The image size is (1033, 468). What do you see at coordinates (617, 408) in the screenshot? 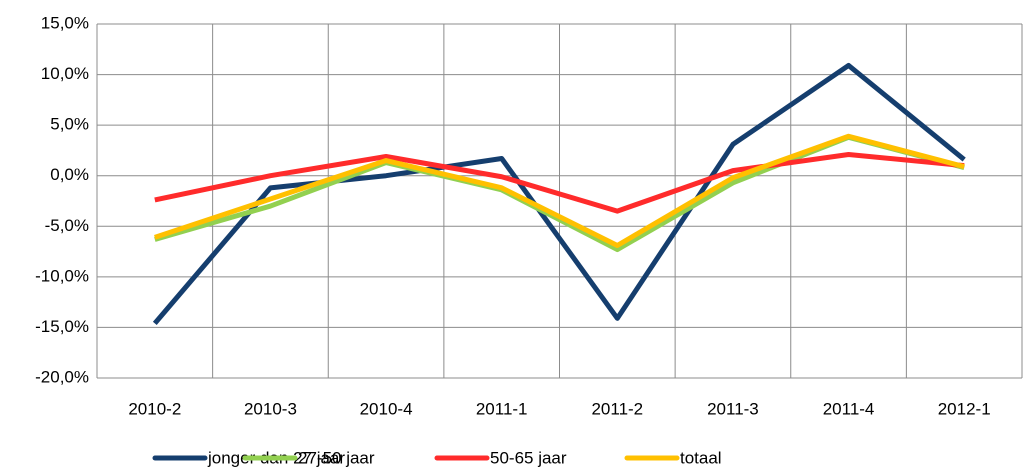
I see `x-tick-label: 2011-2` at bounding box center [617, 408].